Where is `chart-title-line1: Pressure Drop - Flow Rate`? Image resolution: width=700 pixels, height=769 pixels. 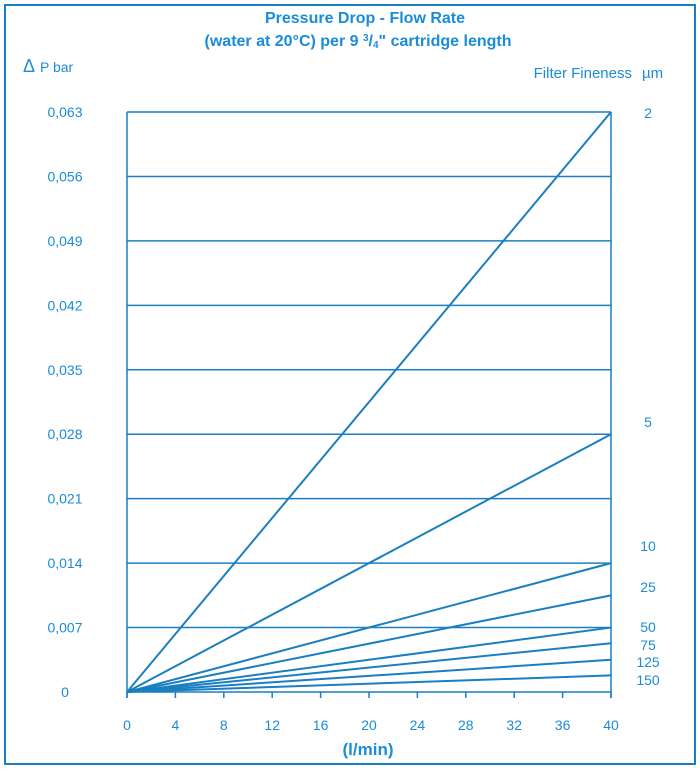
chart-title-line1: Pressure Drop - Flow Rate is located at coordinates (365, 18).